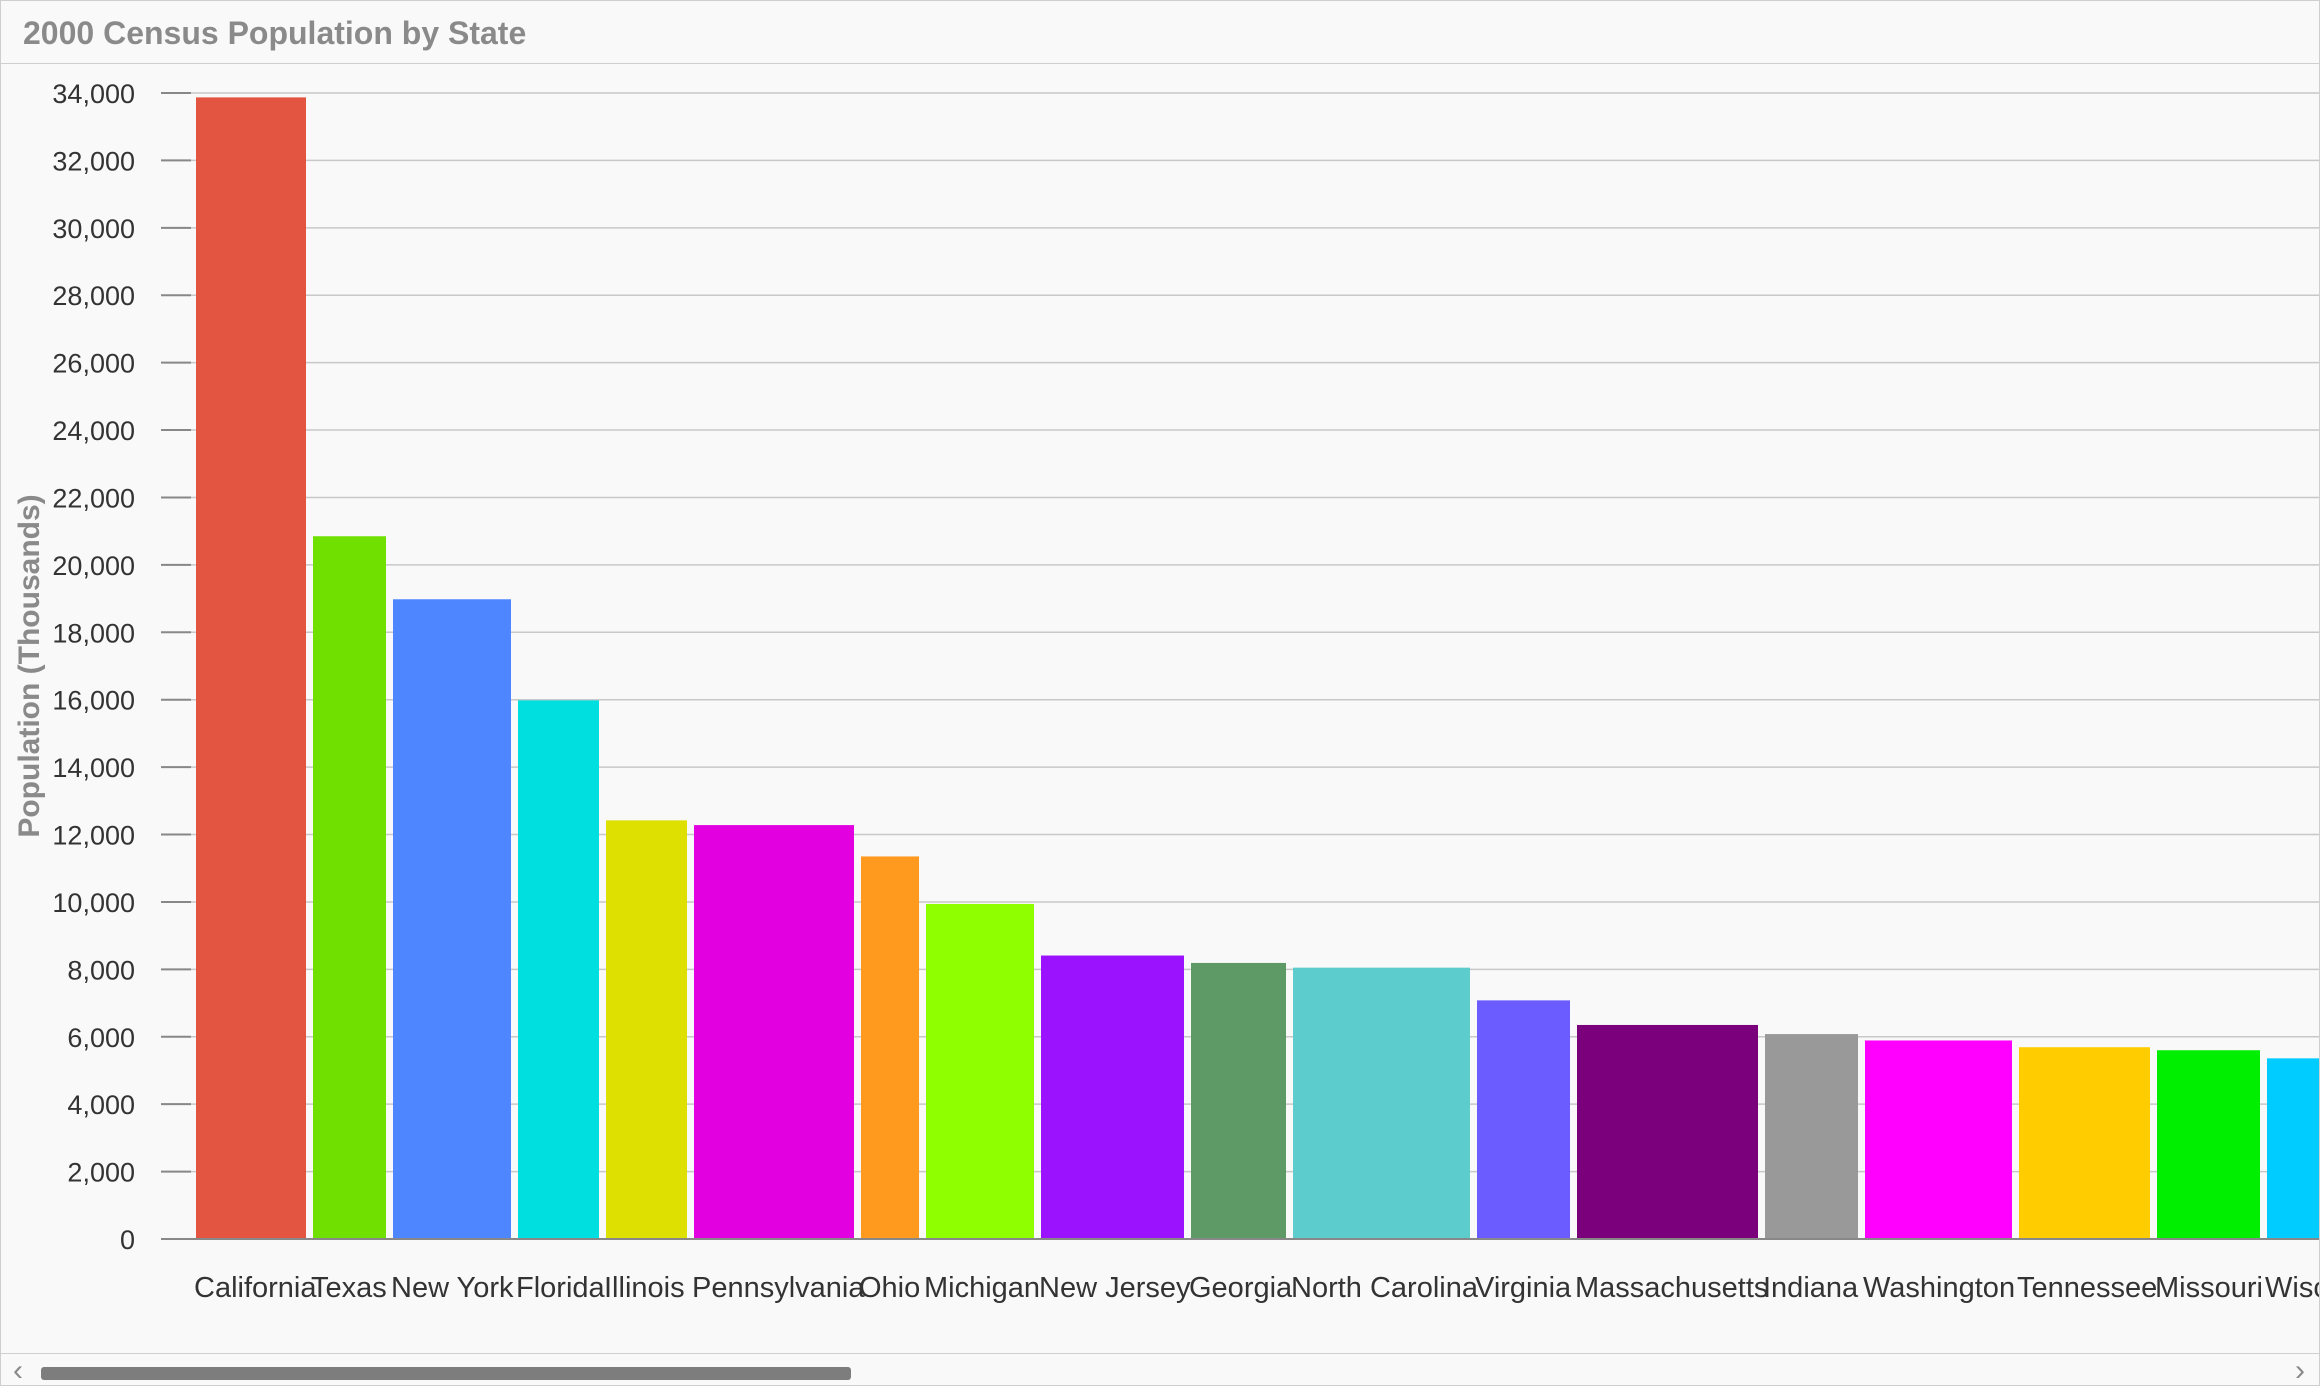 This screenshot has height=1386, width=2320. I want to click on bar-florida, so click(558, 969).